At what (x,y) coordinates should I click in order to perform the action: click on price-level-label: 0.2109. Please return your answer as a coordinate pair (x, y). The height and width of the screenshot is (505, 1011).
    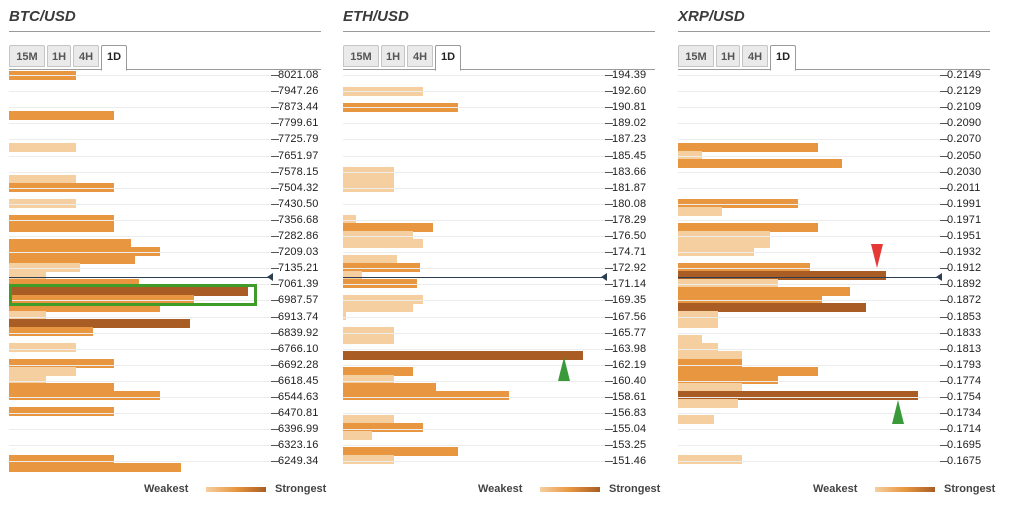
    Looking at the image, I should click on (964, 107).